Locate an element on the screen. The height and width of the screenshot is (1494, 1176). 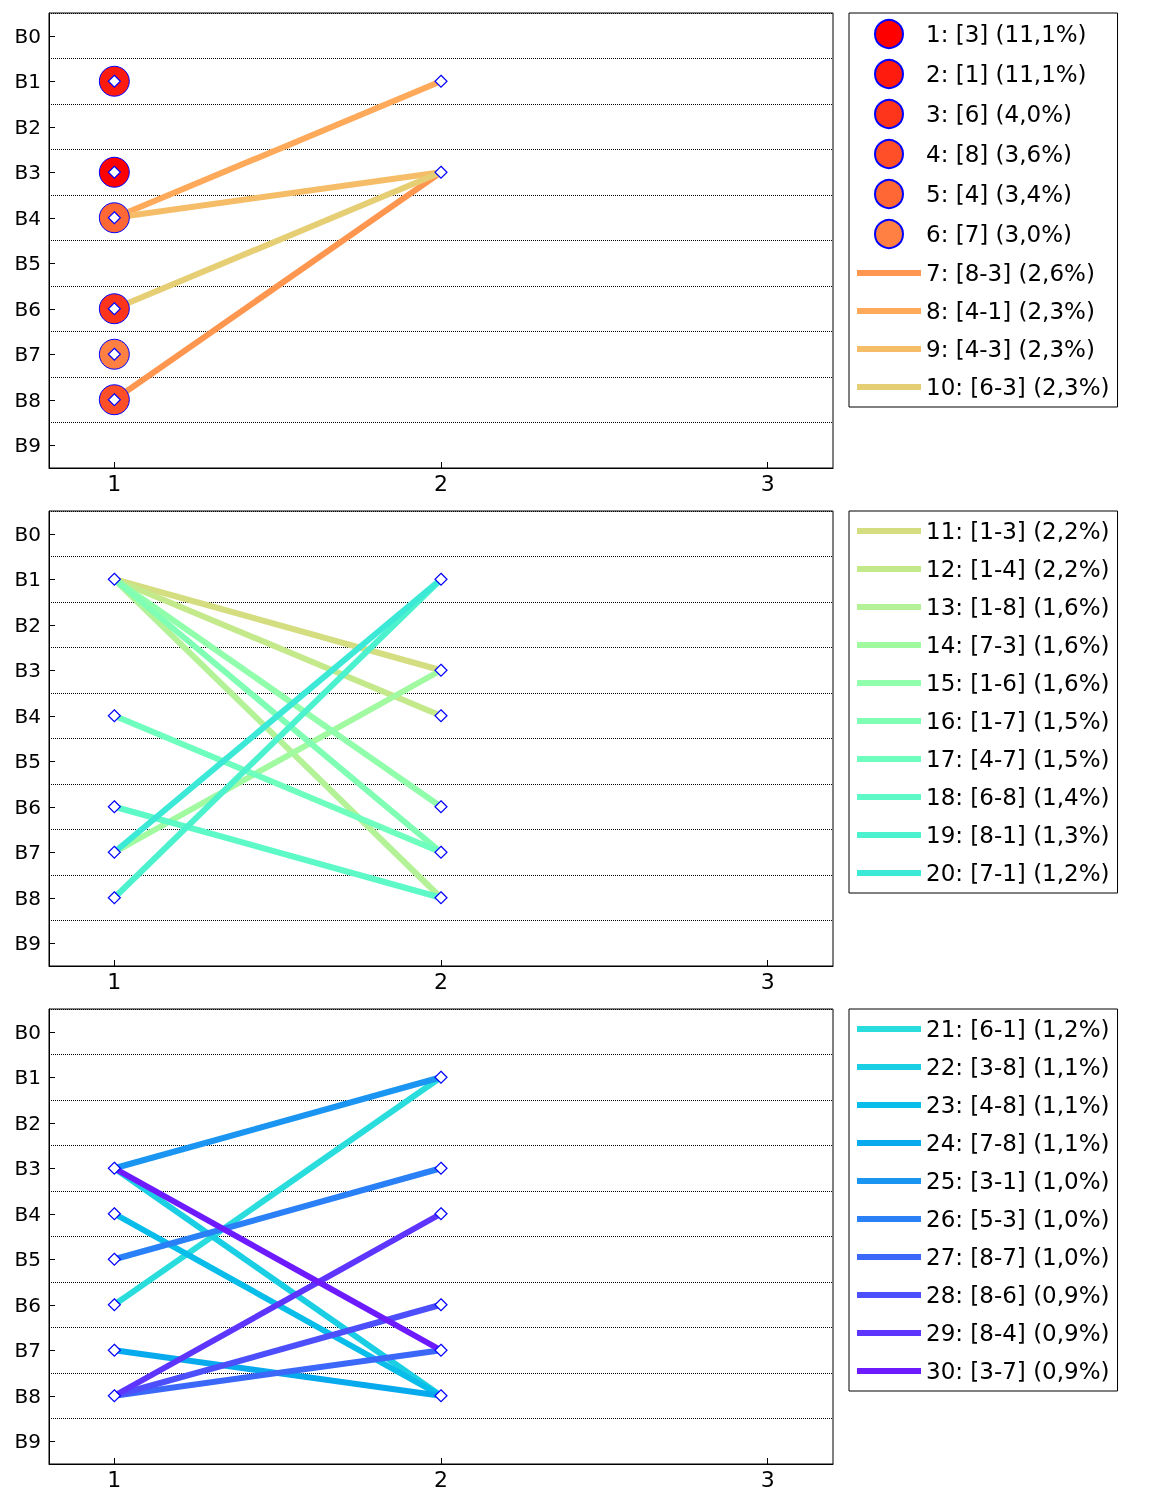
legend-label: 6: [7] (3,0%) is located at coordinates (999, 234).